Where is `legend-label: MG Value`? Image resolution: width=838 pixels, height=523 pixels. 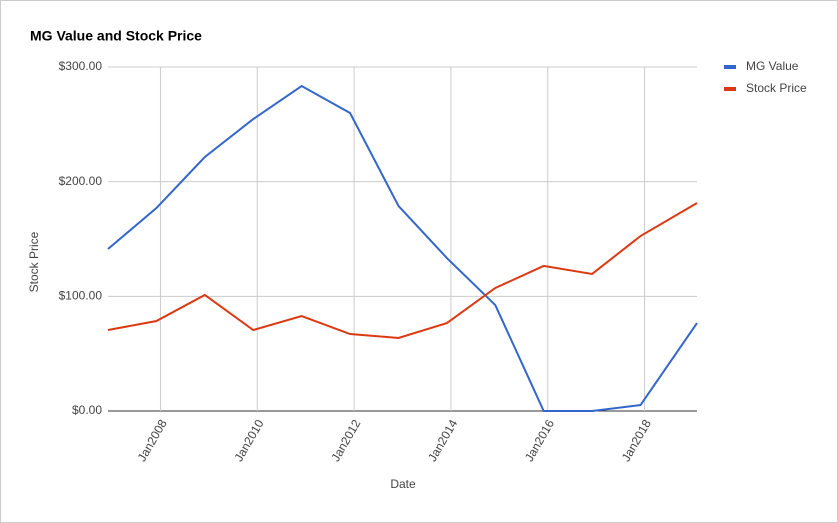 legend-label: MG Value is located at coordinates (772, 66).